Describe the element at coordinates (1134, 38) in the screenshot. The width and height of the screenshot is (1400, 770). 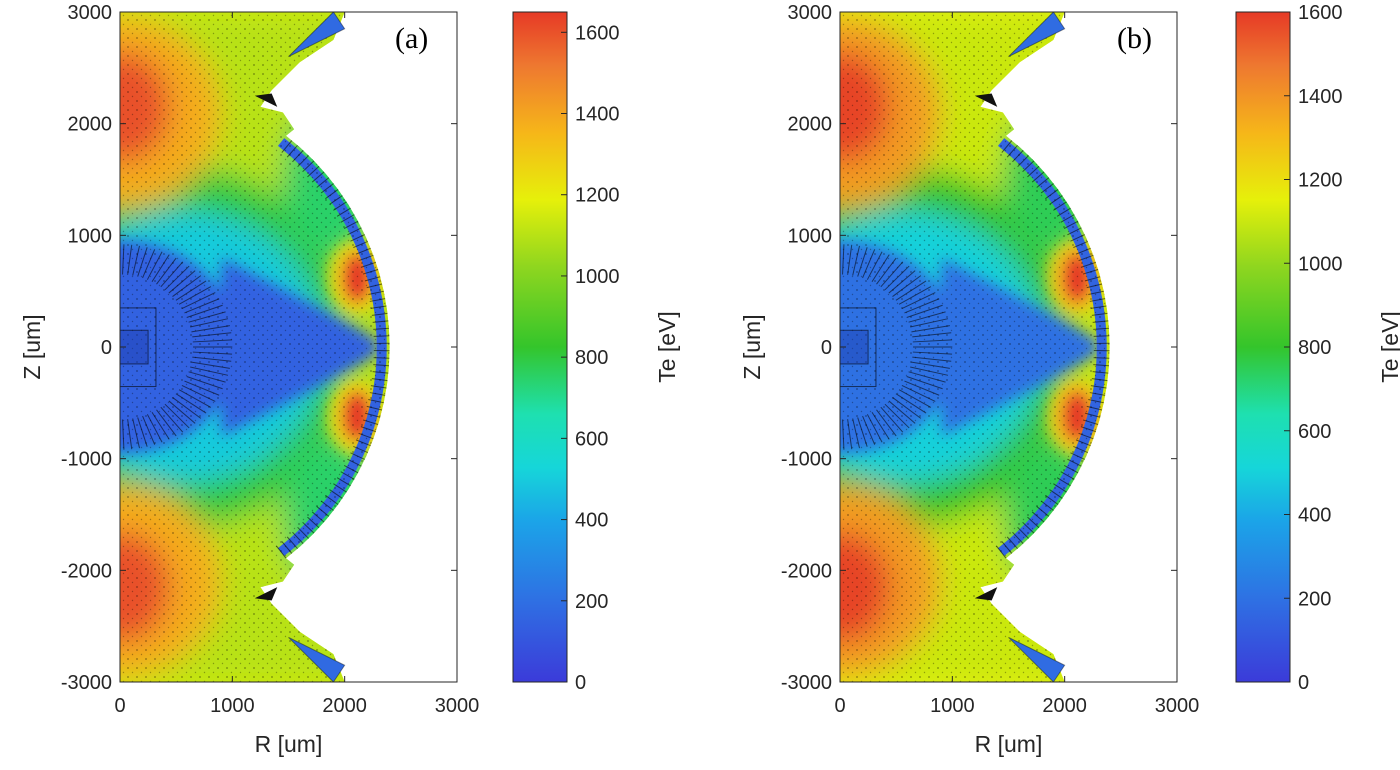
I see `panel-label: (b)` at that location.